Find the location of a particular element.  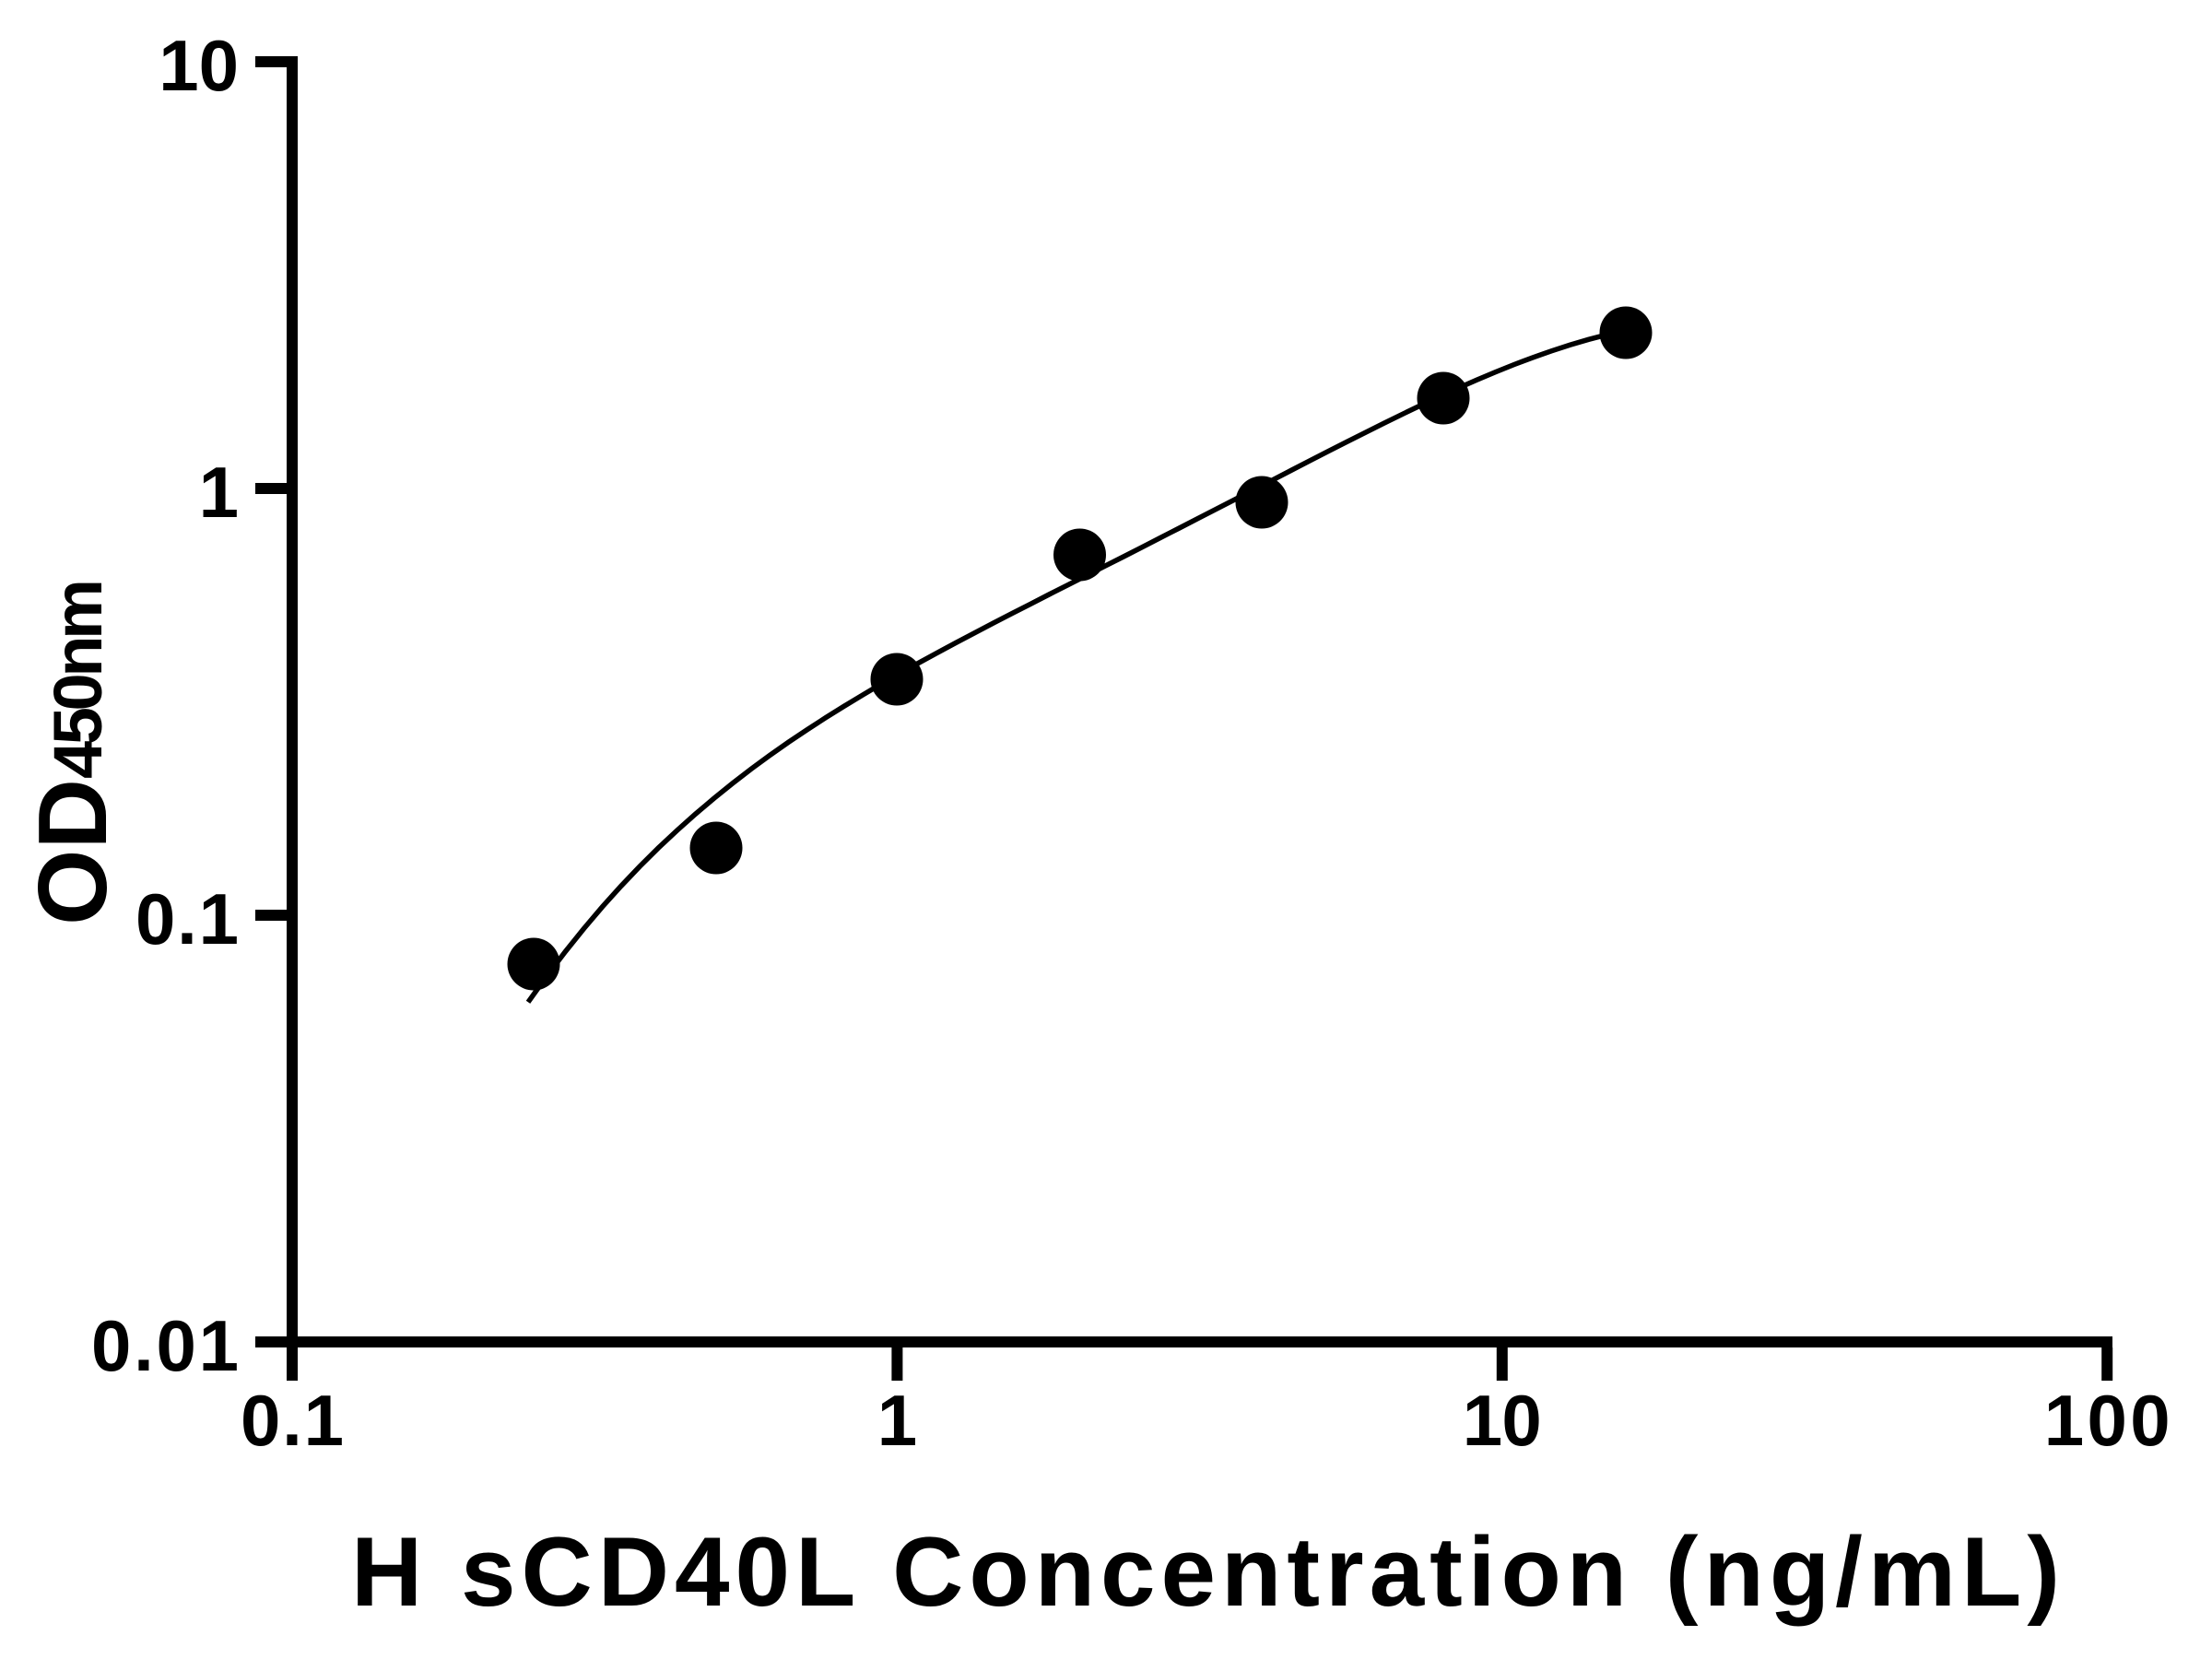

svg-text: 0.01 is located at coordinates (165, 1345).